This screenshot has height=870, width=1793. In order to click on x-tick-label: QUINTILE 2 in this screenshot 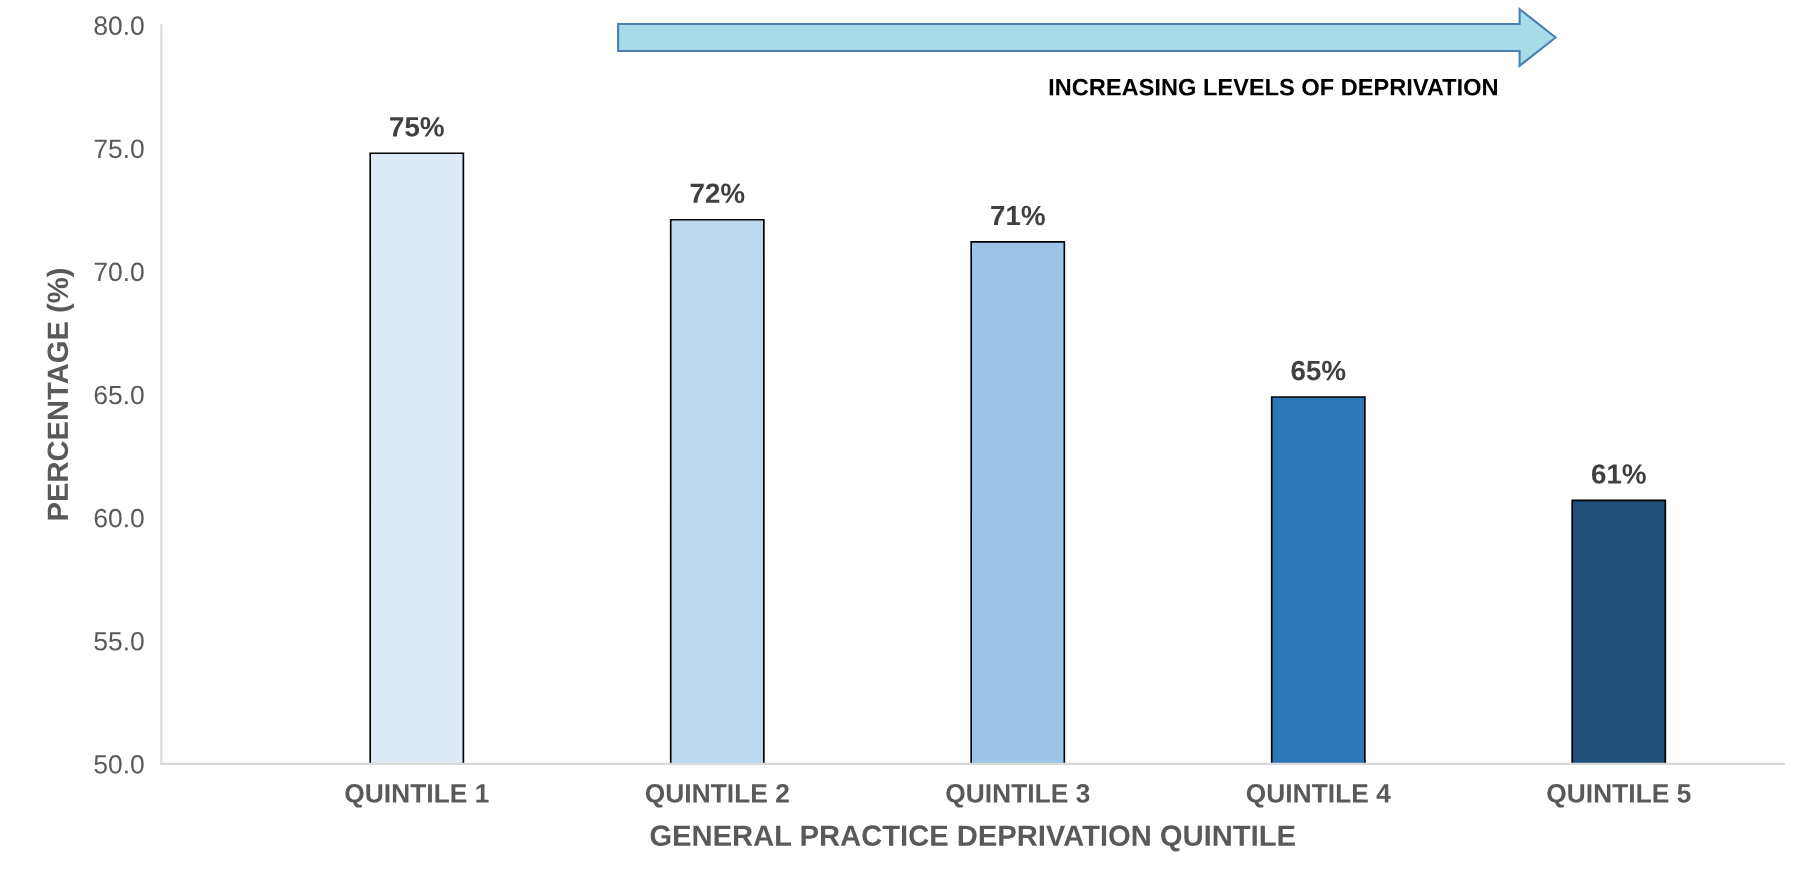, I will do `click(717, 796)`.